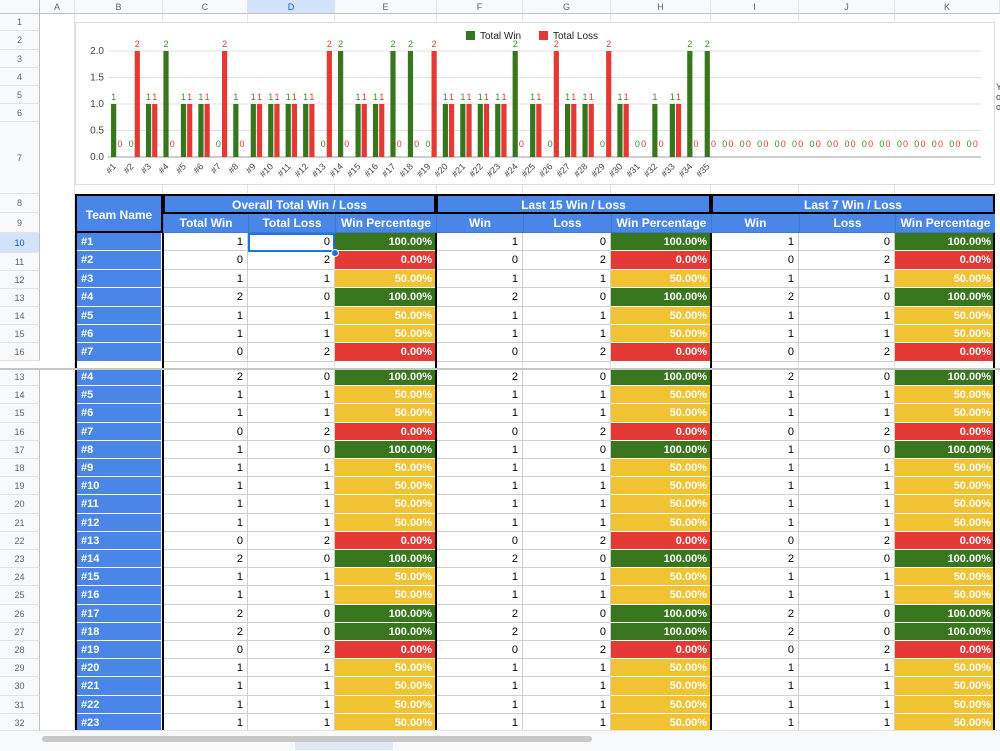 The width and height of the screenshot is (1000, 751). Describe the element at coordinates (385, 650) in the screenshot. I see `win-percentage-cell: 0.00%` at that location.